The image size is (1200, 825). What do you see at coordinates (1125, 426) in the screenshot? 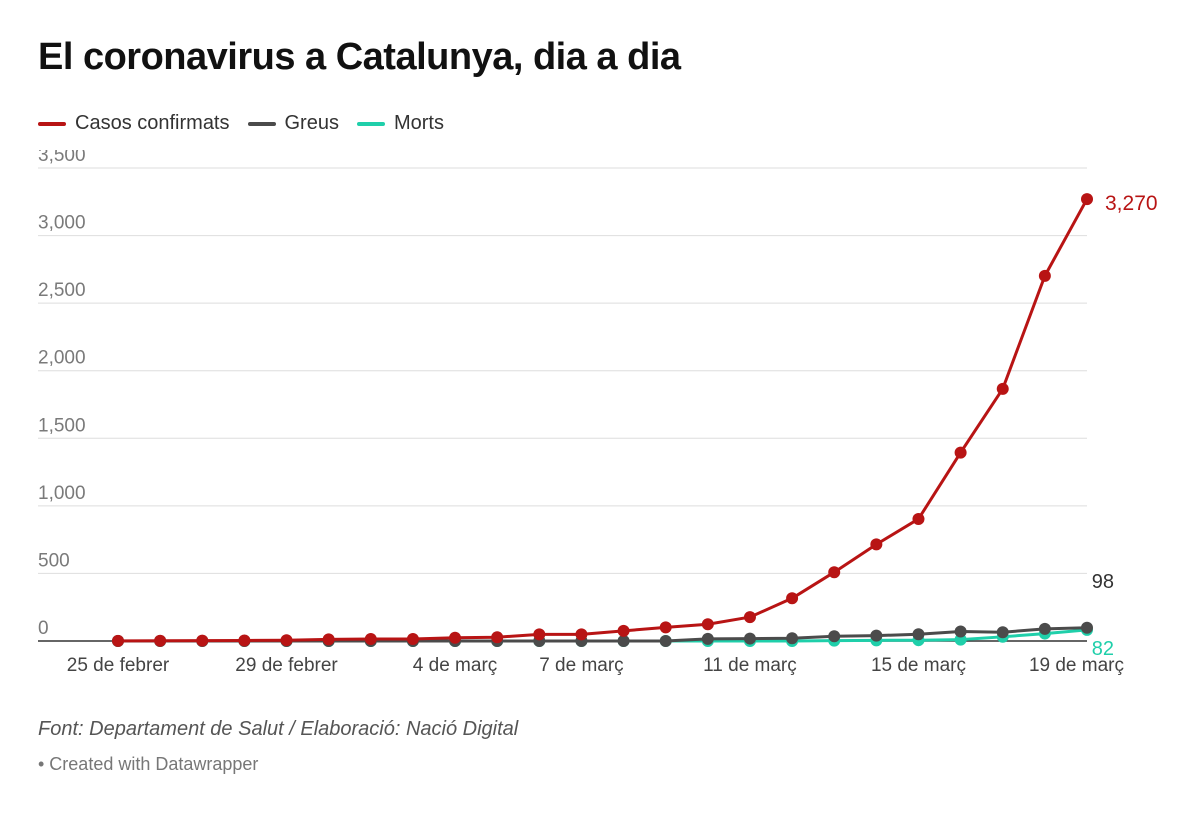
I see `label-layer: 3,270 98 82` at bounding box center [1125, 426].